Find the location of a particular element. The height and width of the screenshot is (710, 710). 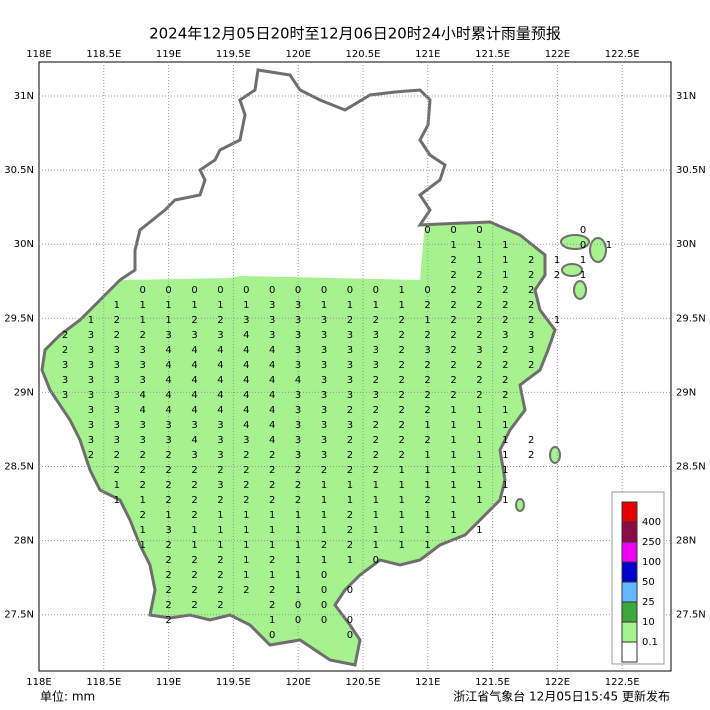

lon-label-bottom: 121E is located at coordinates (427, 682).